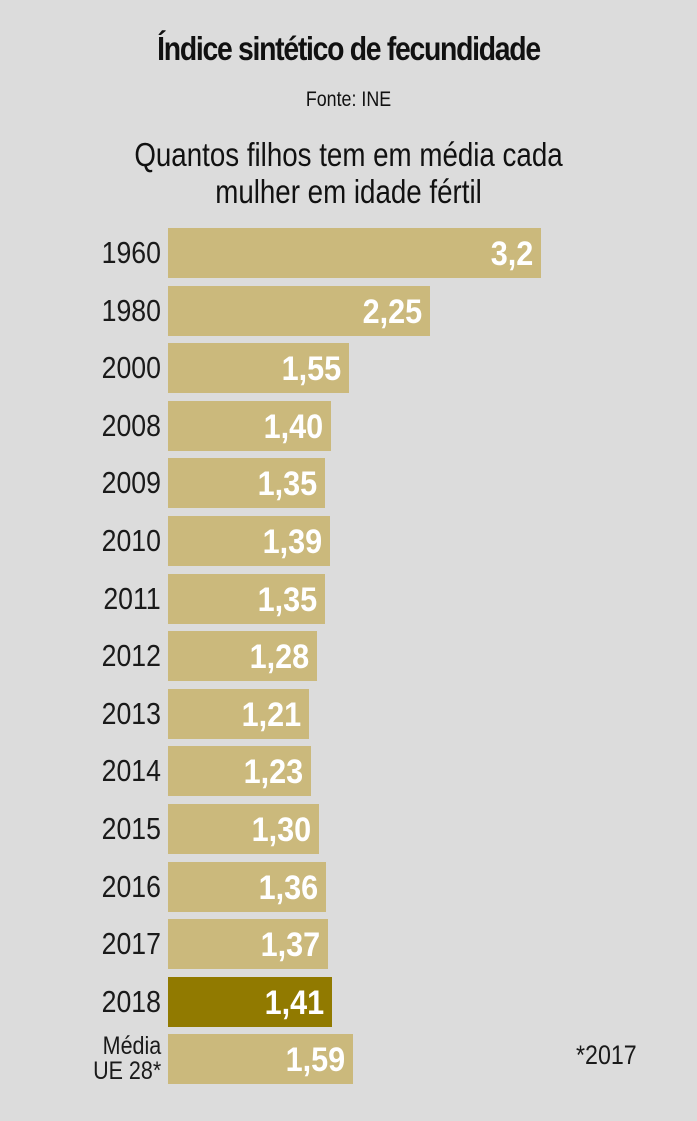 The height and width of the screenshot is (1121, 697). Describe the element at coordinates (294, 1002) in the screenshot. I see `bar-value-label: 1,41` at that location.